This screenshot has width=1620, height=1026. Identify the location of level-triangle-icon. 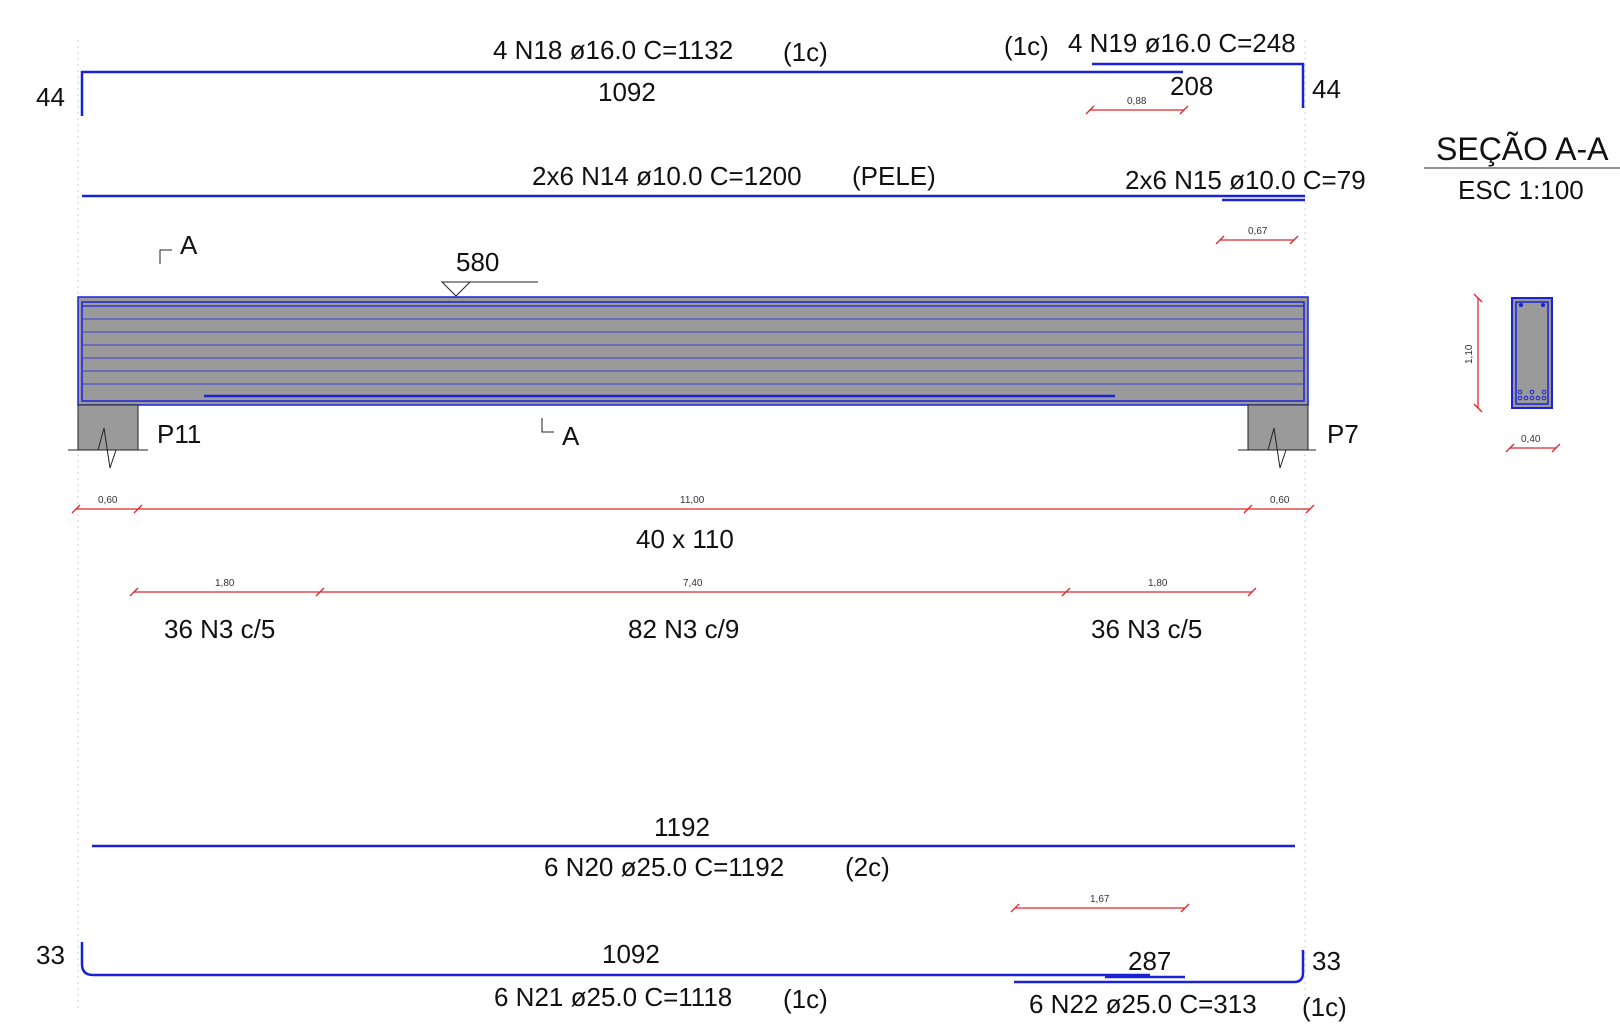
(456, 289).